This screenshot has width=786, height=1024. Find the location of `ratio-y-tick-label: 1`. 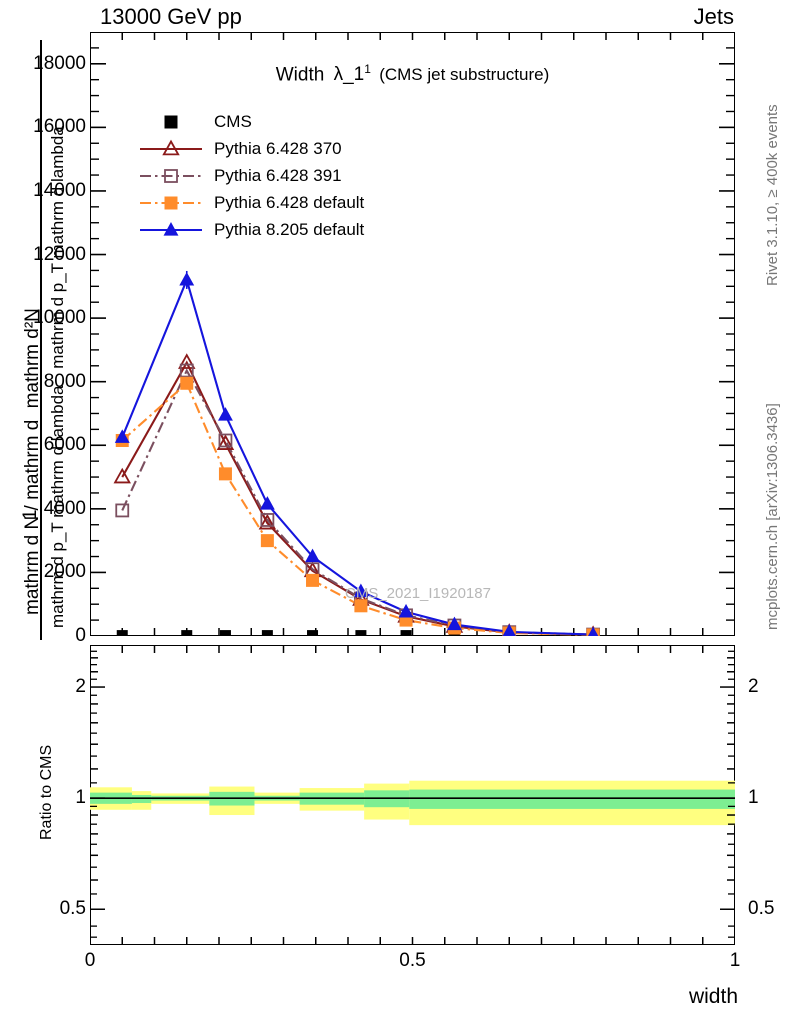

ratio-y-tick-label: 1 is located at coordinates (80, 798).